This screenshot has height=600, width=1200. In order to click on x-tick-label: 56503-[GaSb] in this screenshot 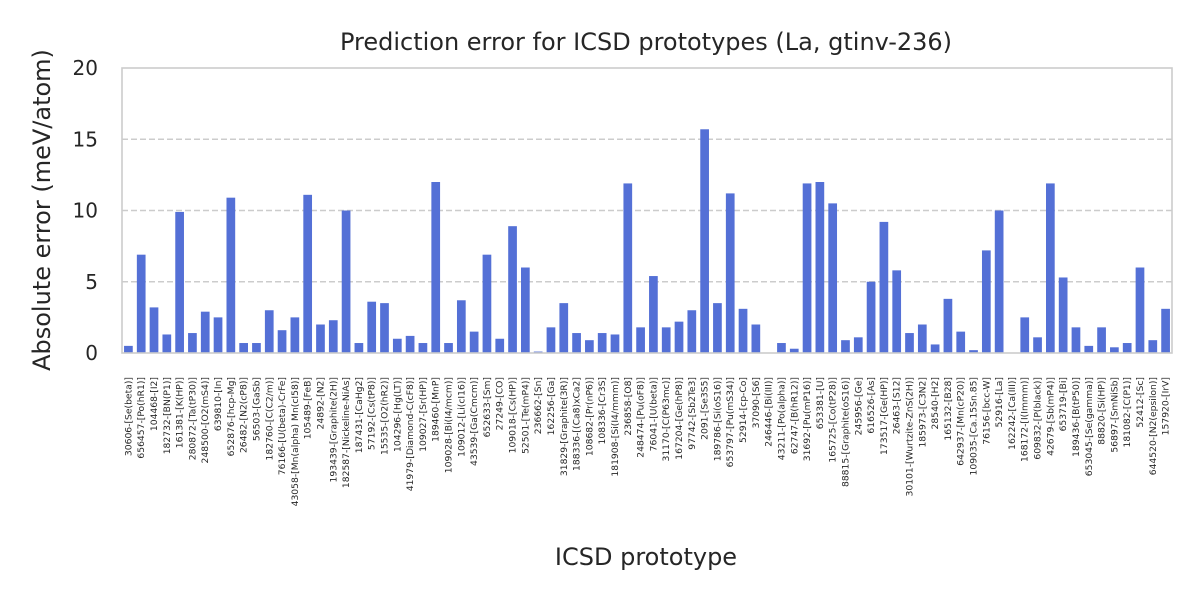, I will do `click(256, 409)`.